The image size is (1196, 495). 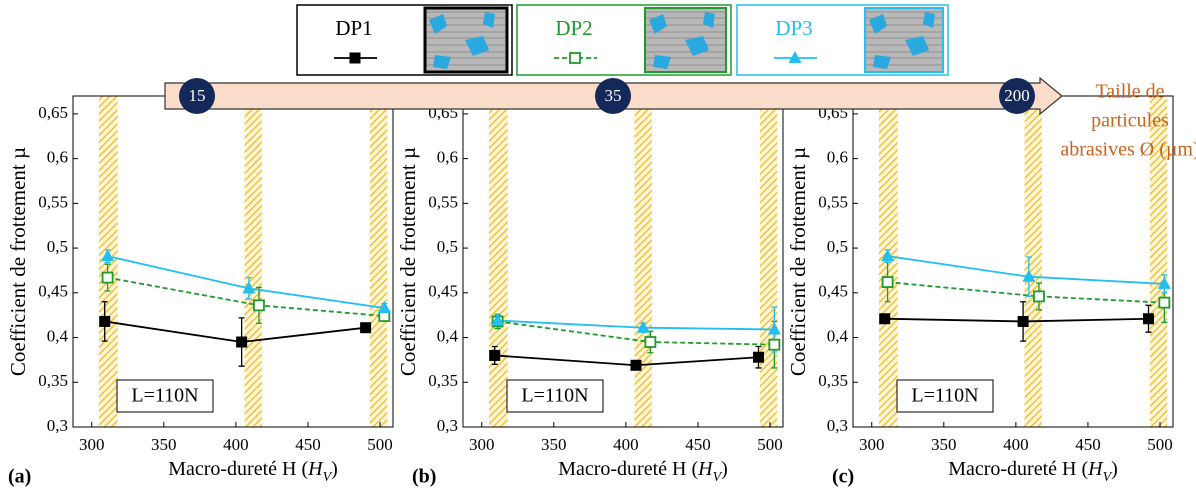 I want to click on size-label: 200, so click(x=1017, y=95).